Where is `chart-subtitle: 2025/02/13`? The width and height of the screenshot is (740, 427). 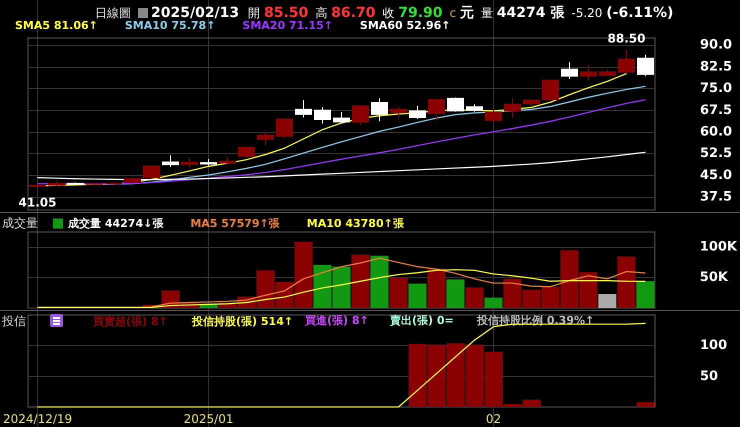
chart-subtitle: 2025/02/13 is located at coordinates (195, 13).